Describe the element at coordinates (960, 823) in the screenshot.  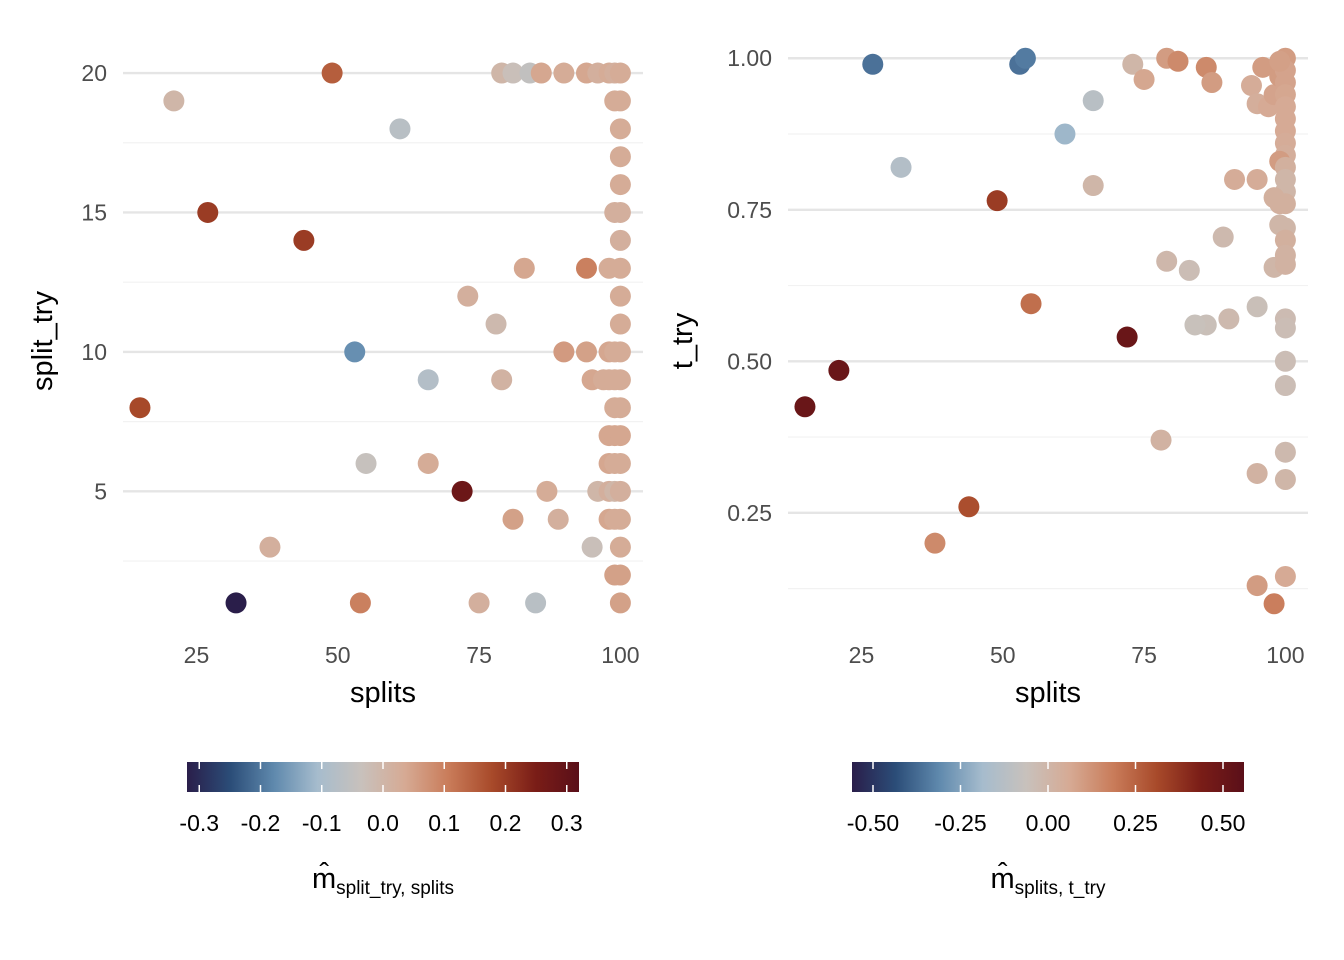
I see `colorbar-tick-label: -0.25` at that location.